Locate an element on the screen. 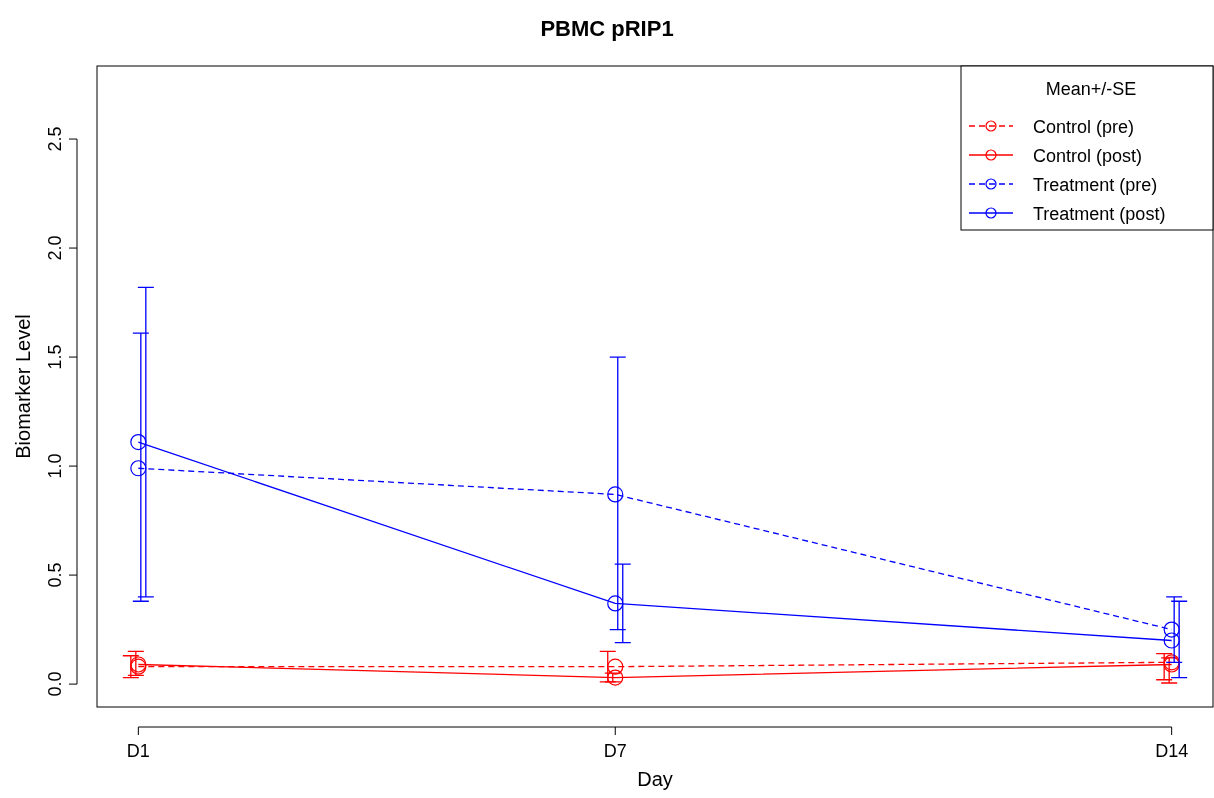 Image resolution: width=1214 pixels, height=798 pixels. legend-label: Control (pre) is located at coordinates (1084, 127).